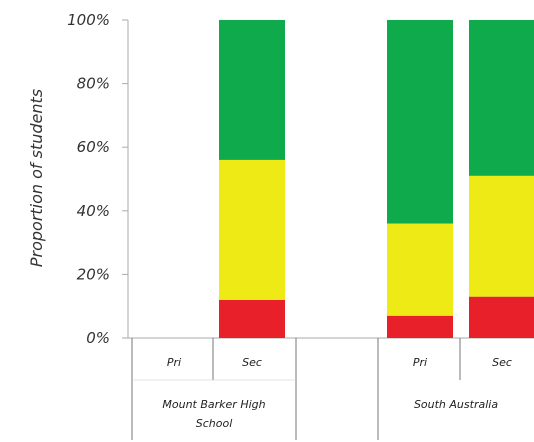  What do you see at coordinates (214, 423) in the screenshot?
I see `x-group-label: School` at bounding box center [214, 423].